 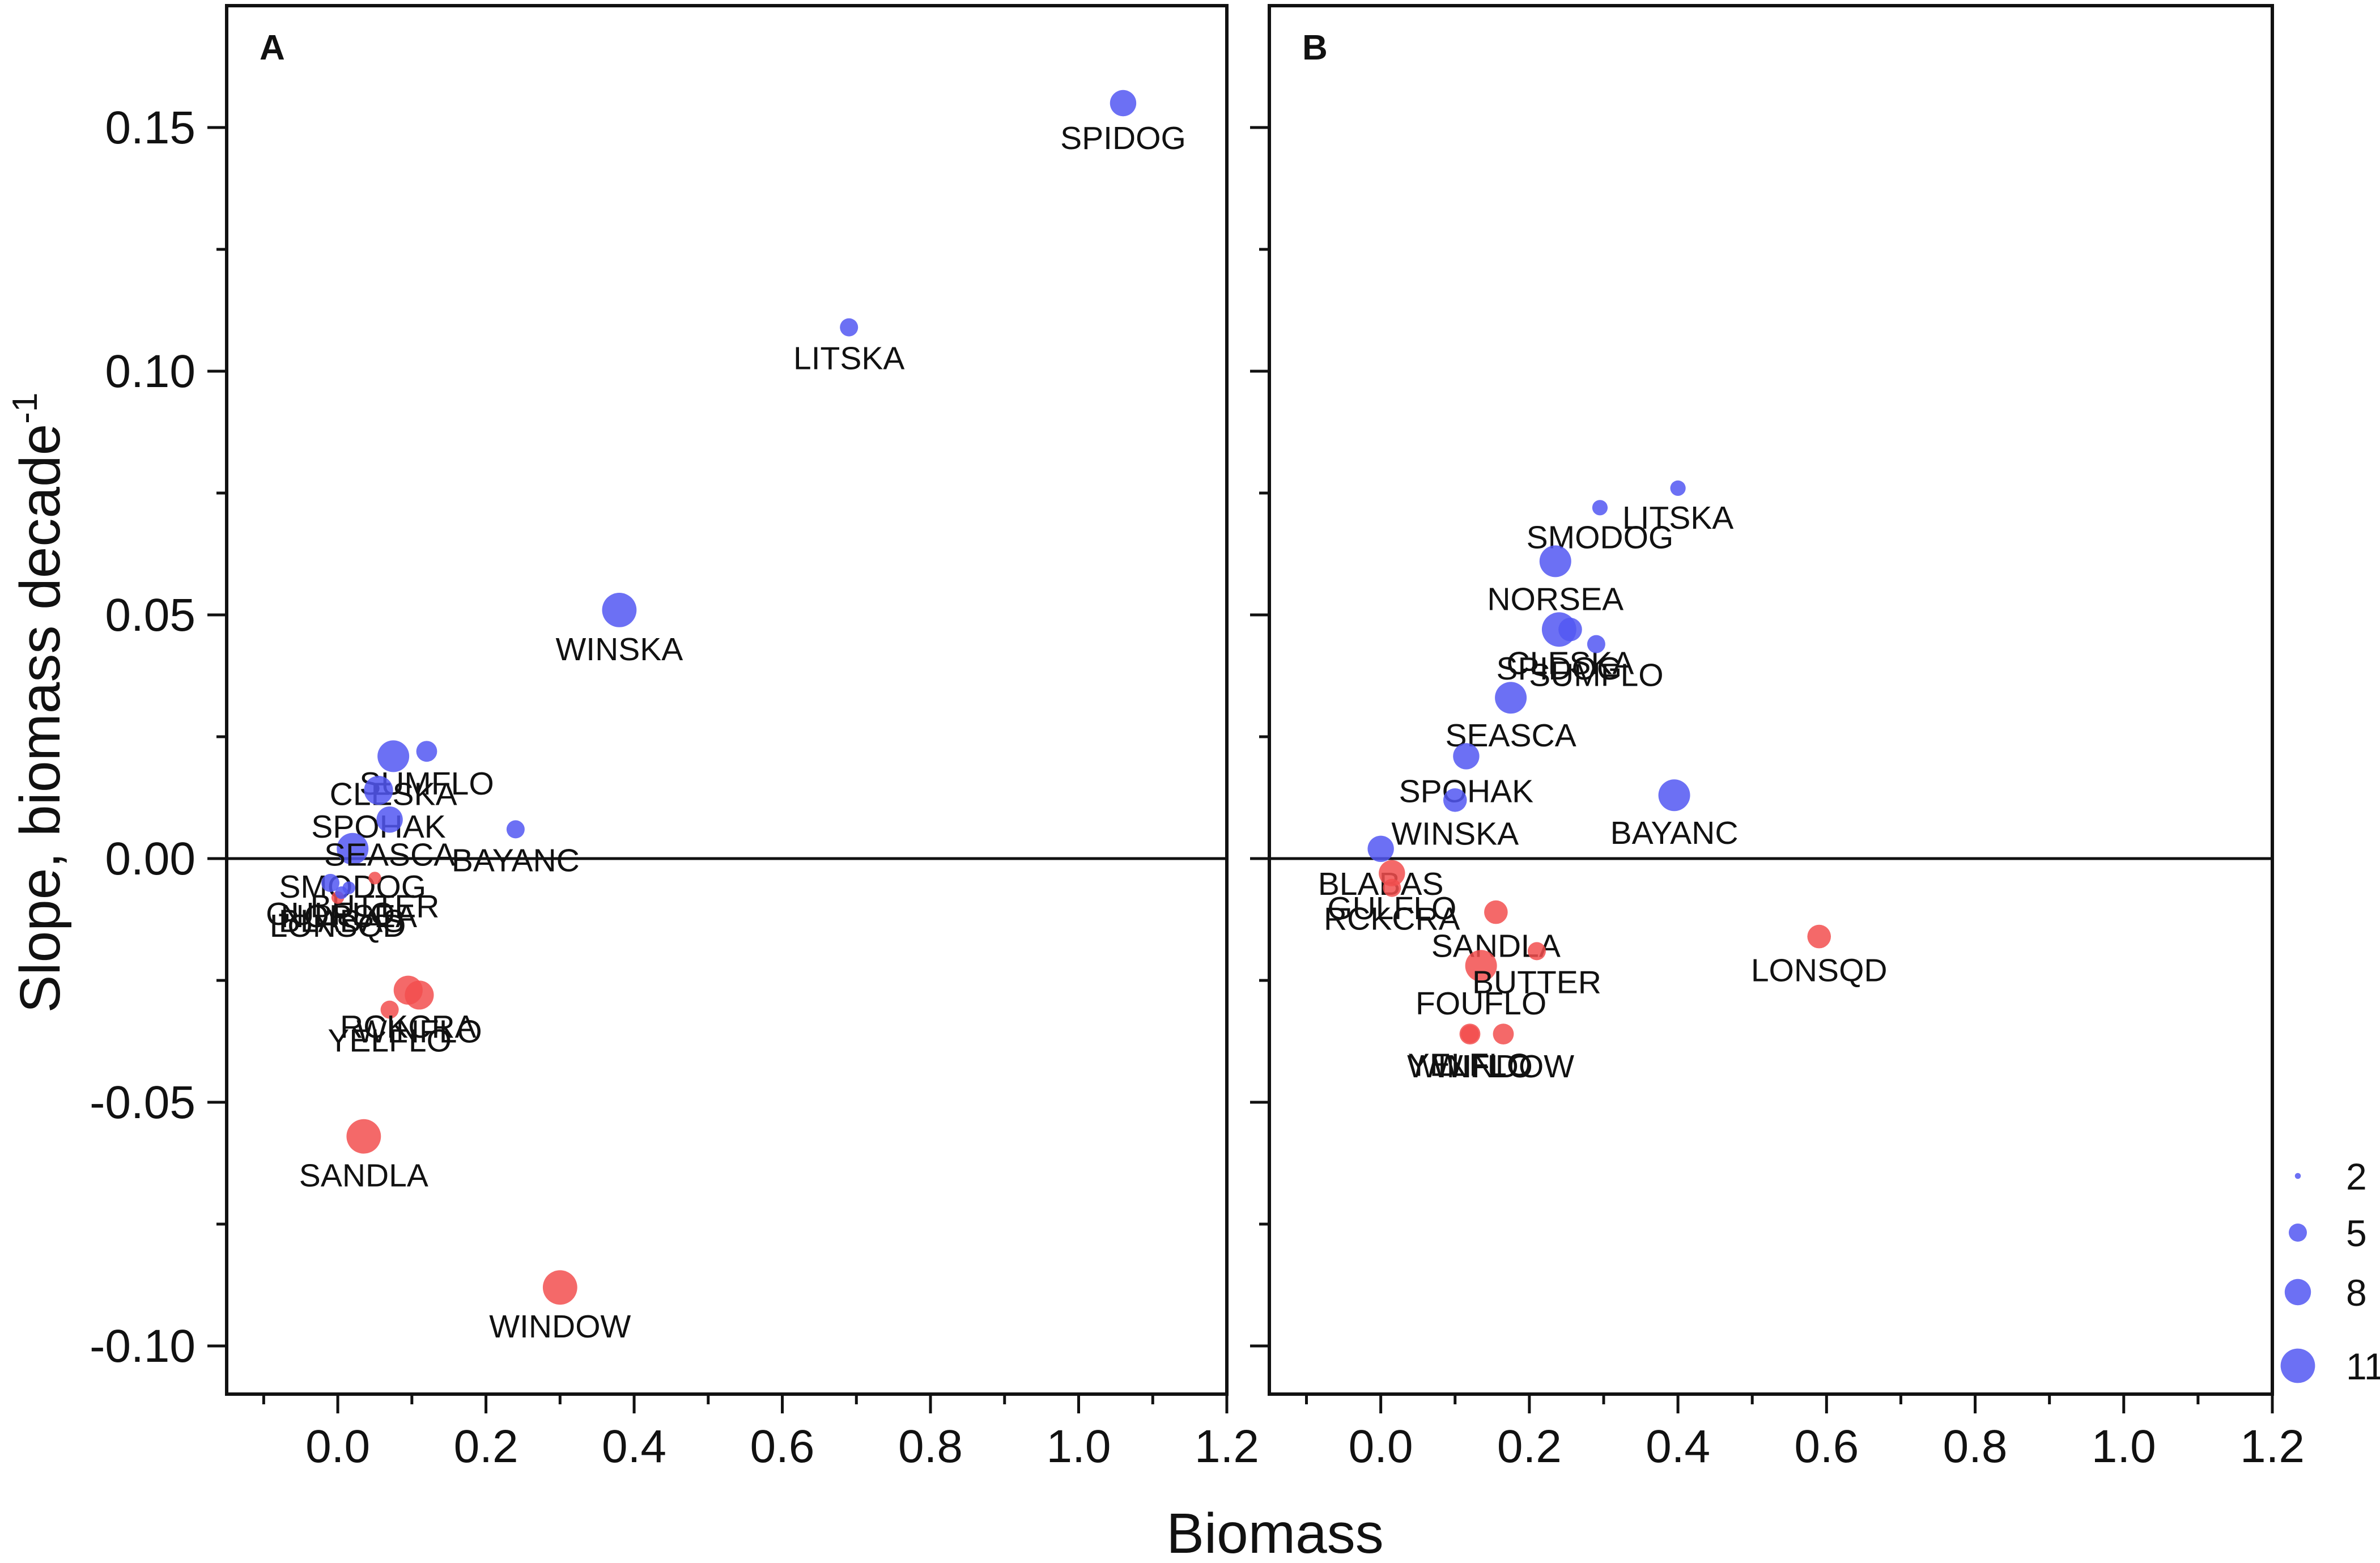 I want to click on legend-label: 11, so click(x=2363, y=1366).